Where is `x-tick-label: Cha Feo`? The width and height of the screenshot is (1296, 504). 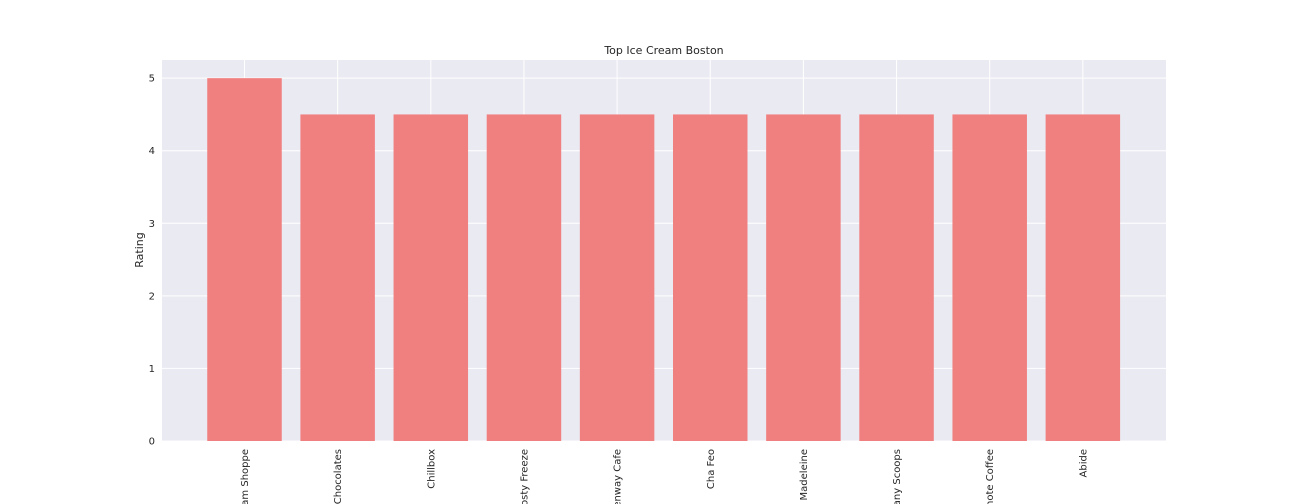 x-tick-label: Cha Feo is located at coordinates (711, 469).